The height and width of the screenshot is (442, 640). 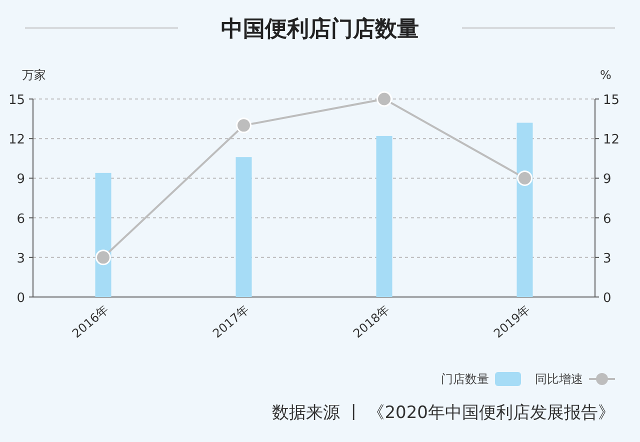 What do you see at coordinates (20, 219) in the screenshot?
I see `y-tick-label: 6` at bounding box center [20, 219].